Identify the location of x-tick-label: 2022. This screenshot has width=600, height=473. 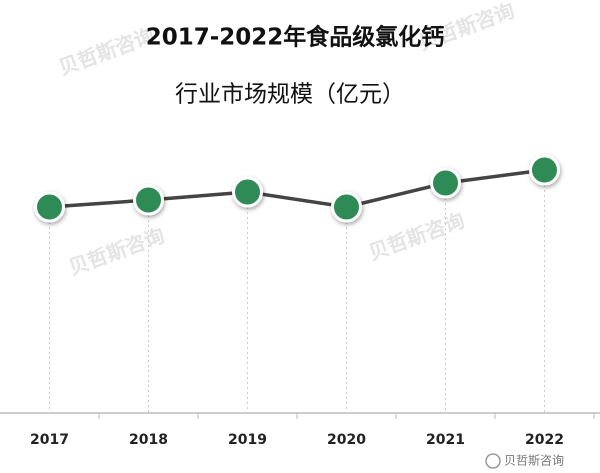
(544, 440).